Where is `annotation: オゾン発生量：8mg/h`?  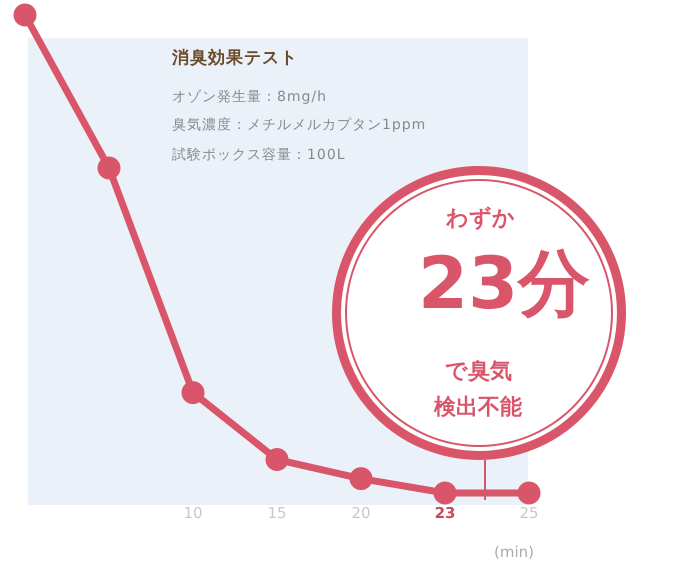 annotation: オゾン発生量：8mg/h is located at coordinates (250, 97).